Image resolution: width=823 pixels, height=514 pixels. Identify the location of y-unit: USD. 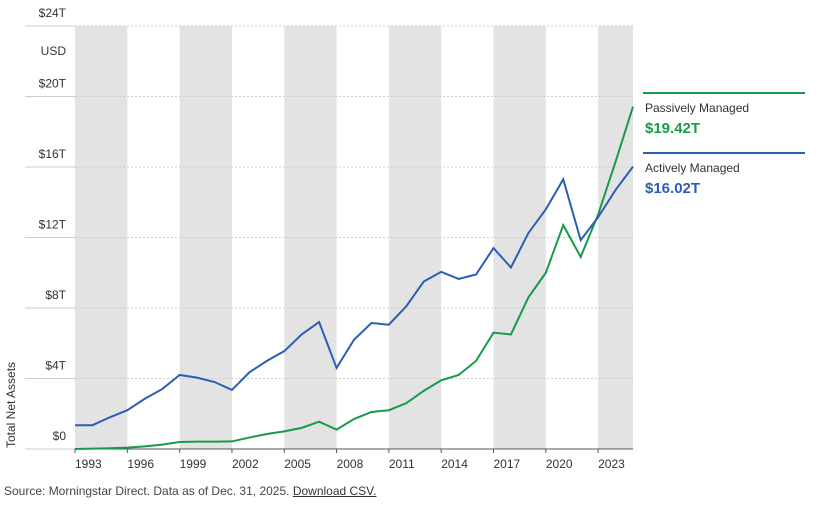
(54, 51).